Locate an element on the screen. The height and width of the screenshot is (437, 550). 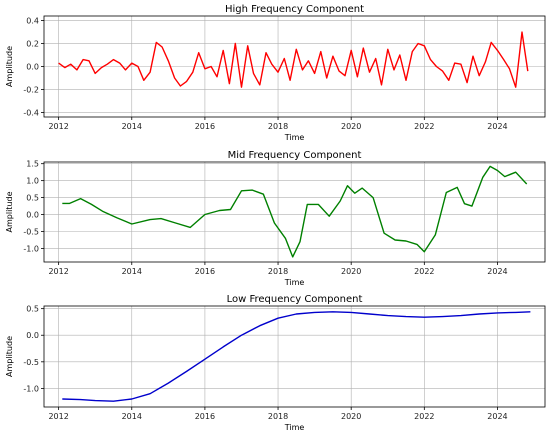
high-x-tick-label: 2018 is located at coordinates (278, 126).